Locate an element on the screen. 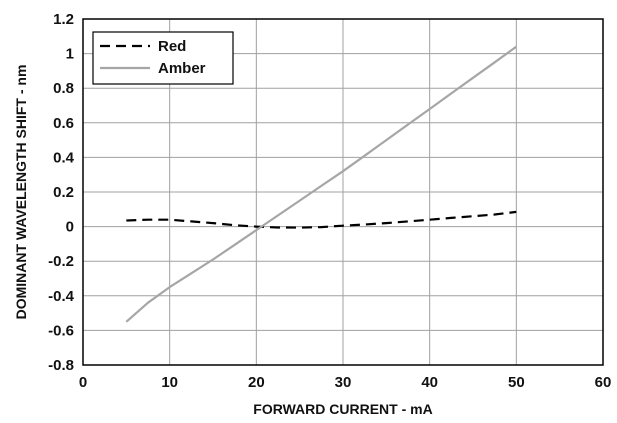 This screenshot has height=423, width=617. y-tick-label: 0 is located at coordinates (70, 227).